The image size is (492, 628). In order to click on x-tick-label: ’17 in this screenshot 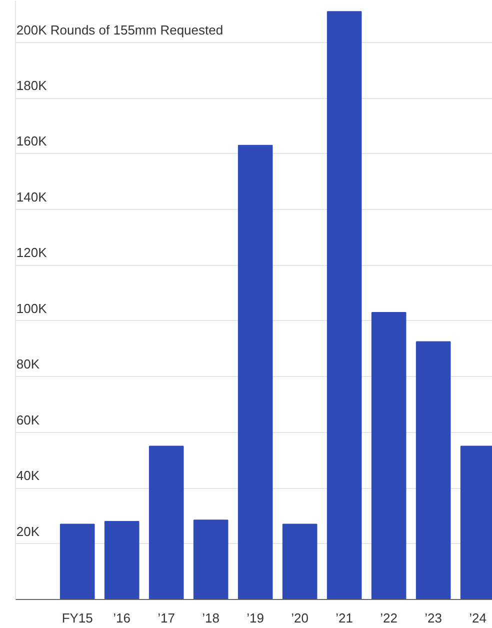, I will do `click(167, 618)`.